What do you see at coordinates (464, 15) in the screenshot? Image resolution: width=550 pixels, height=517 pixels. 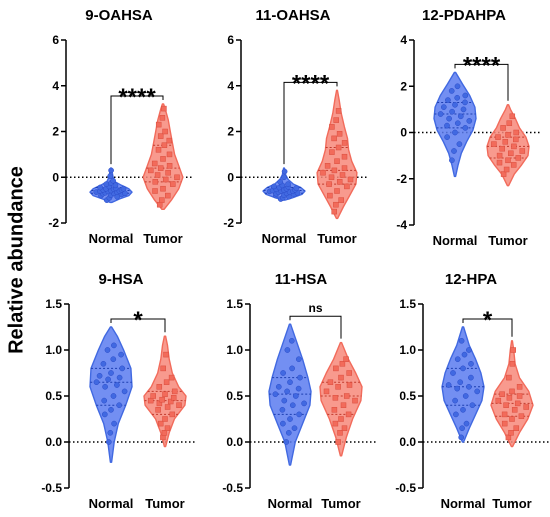 I see `panel-title: 12-PDAHPA` at bounding box center [464, 15].